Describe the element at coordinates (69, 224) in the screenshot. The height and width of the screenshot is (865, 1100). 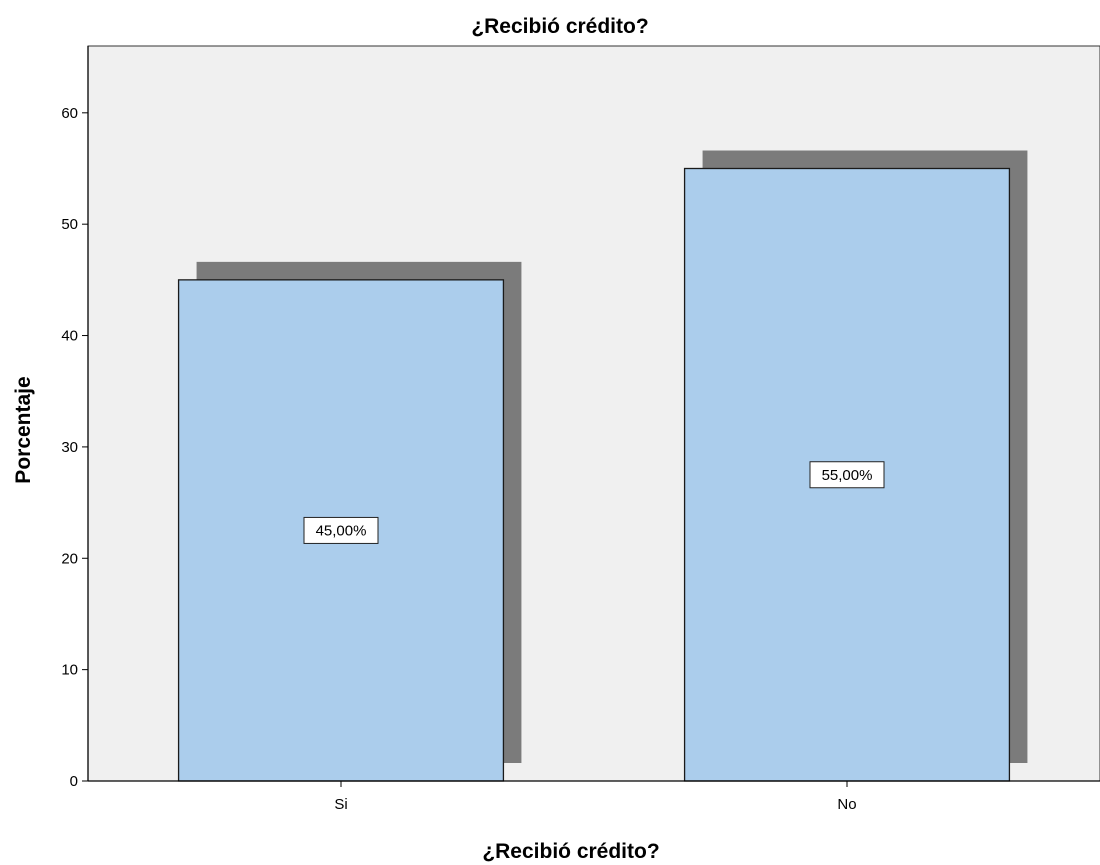
I see `y-tick-label-50: 50` at that location.